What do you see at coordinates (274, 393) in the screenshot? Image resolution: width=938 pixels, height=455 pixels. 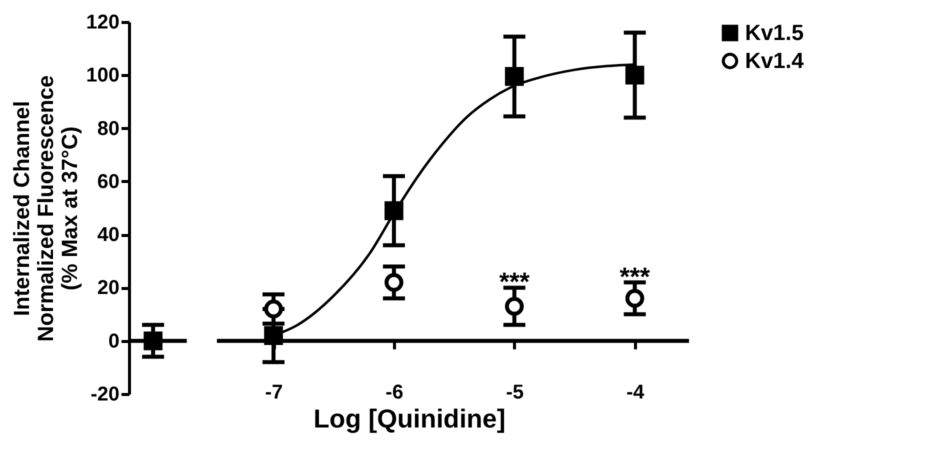 I see `x-tick-label: -7` at bounding box center [274, 393].